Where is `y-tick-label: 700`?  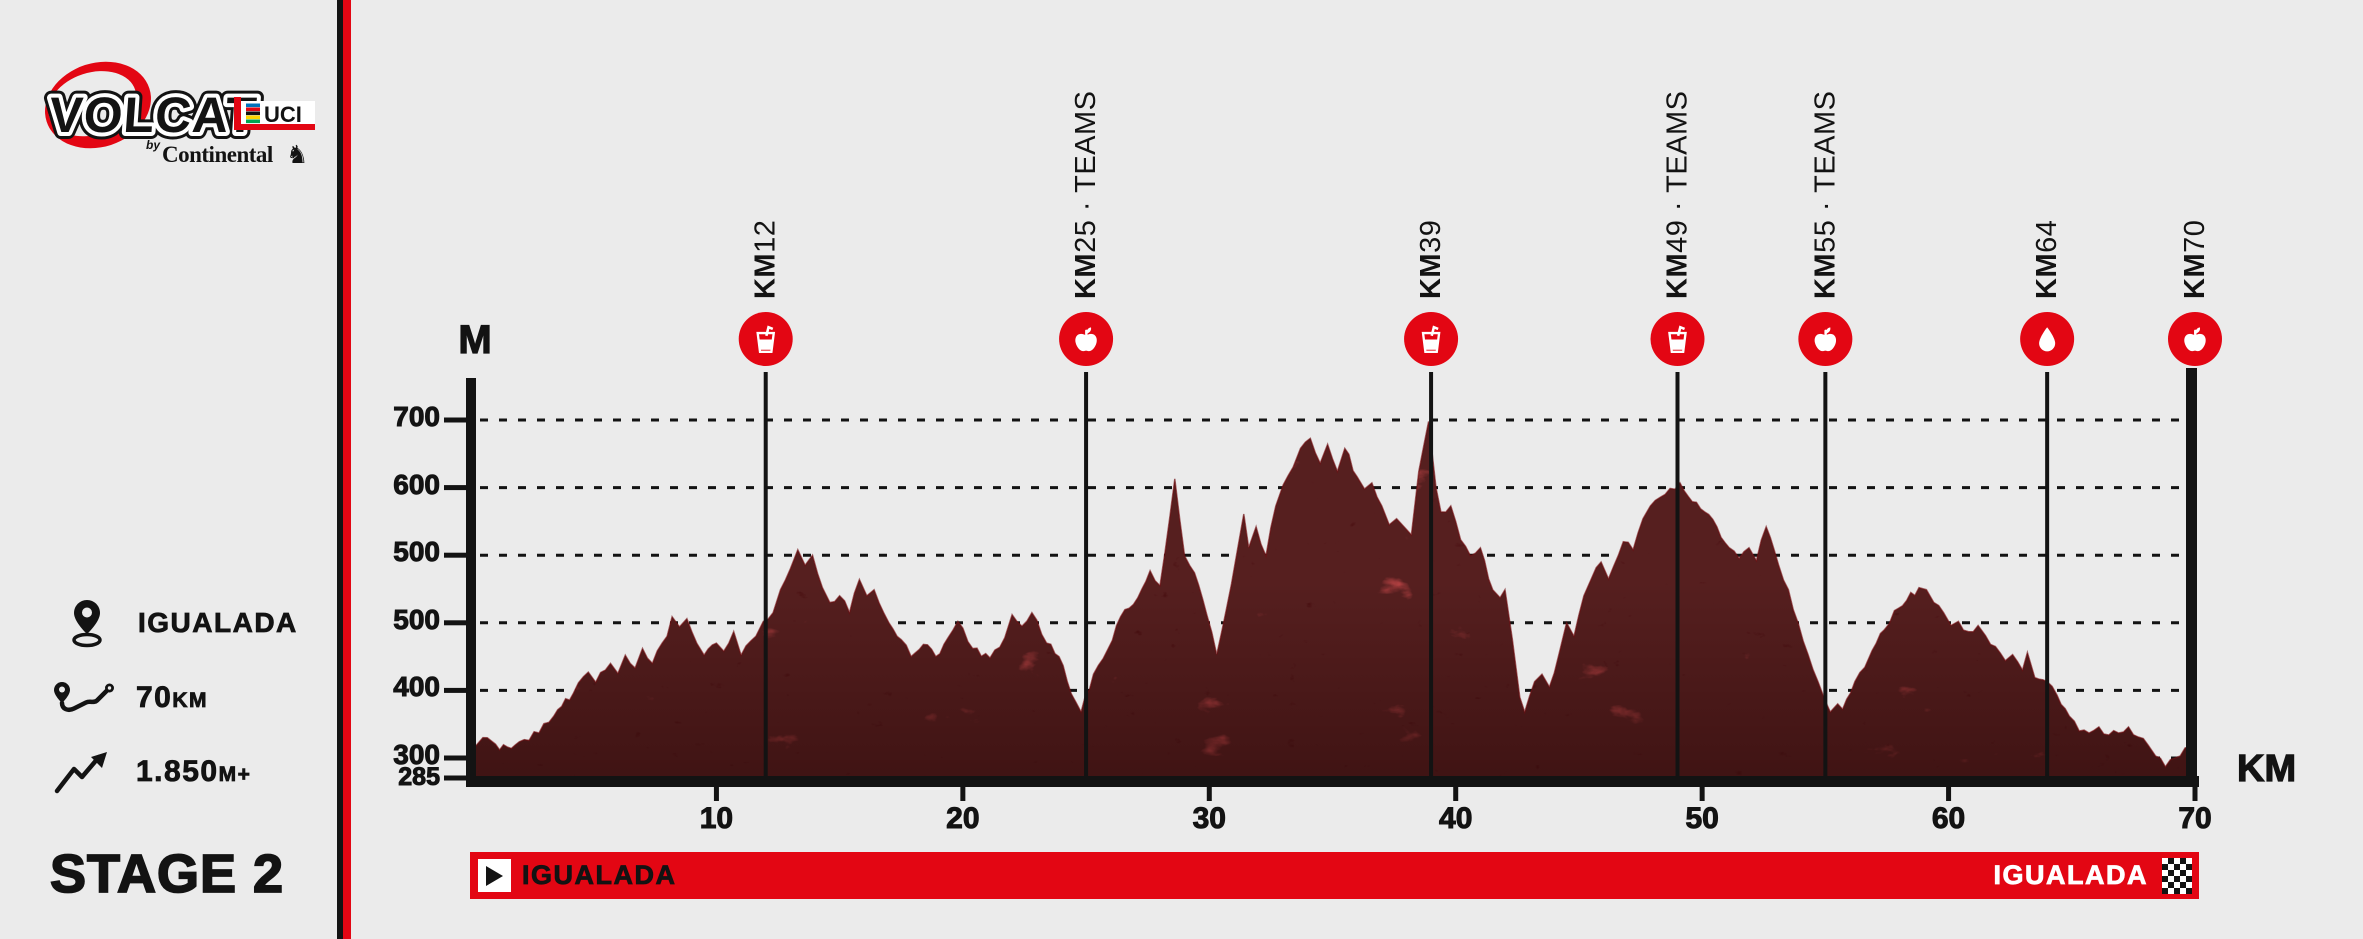
y-tick-label: 700 is located at coordinates (417, 417).